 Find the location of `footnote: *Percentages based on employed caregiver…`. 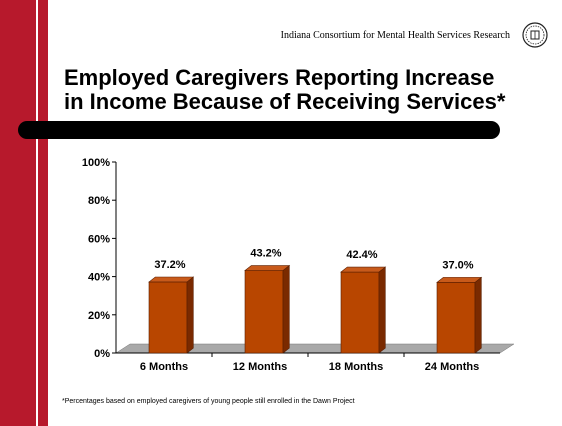

footnote: *Percentages based on employed caregiver… is located at coordinates (208, 401).